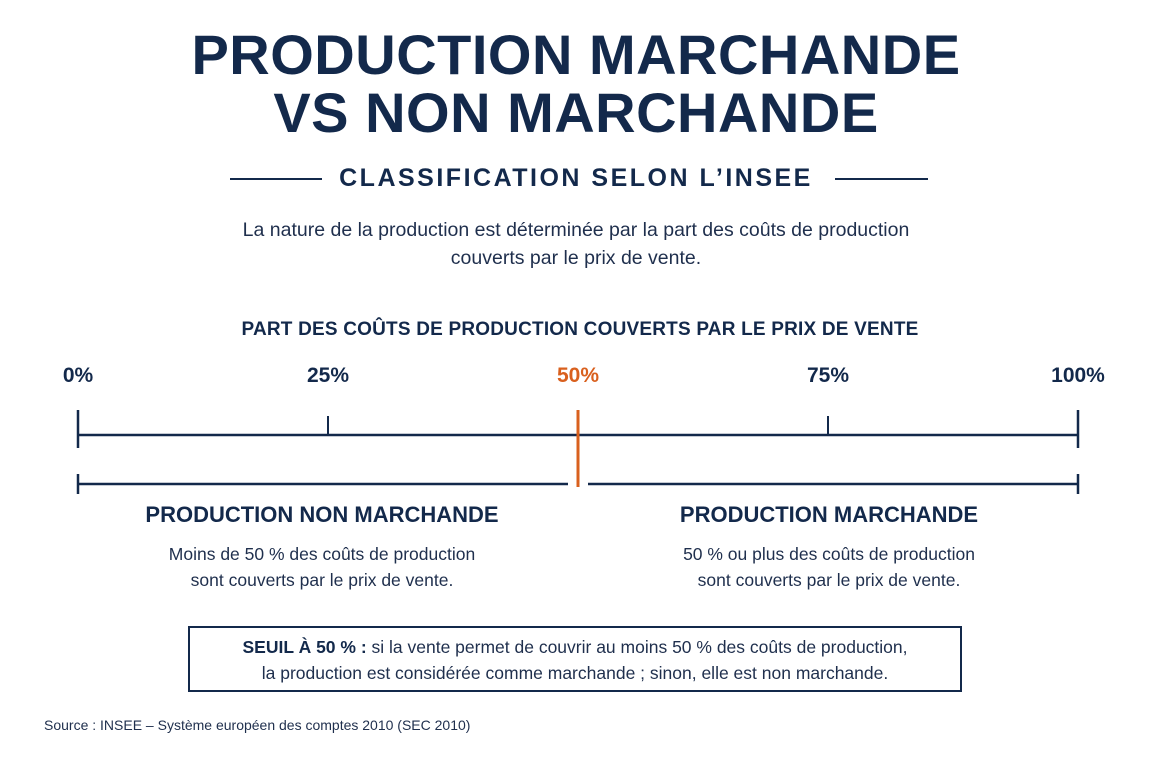 The width and height of the screenshot is (1152, 768). What do you see at coordinates (322, 580) in the screenshot?
I see `non-market-desc-line-2: sont couverts par le prix de vente.` at bounding box center [322, 580].